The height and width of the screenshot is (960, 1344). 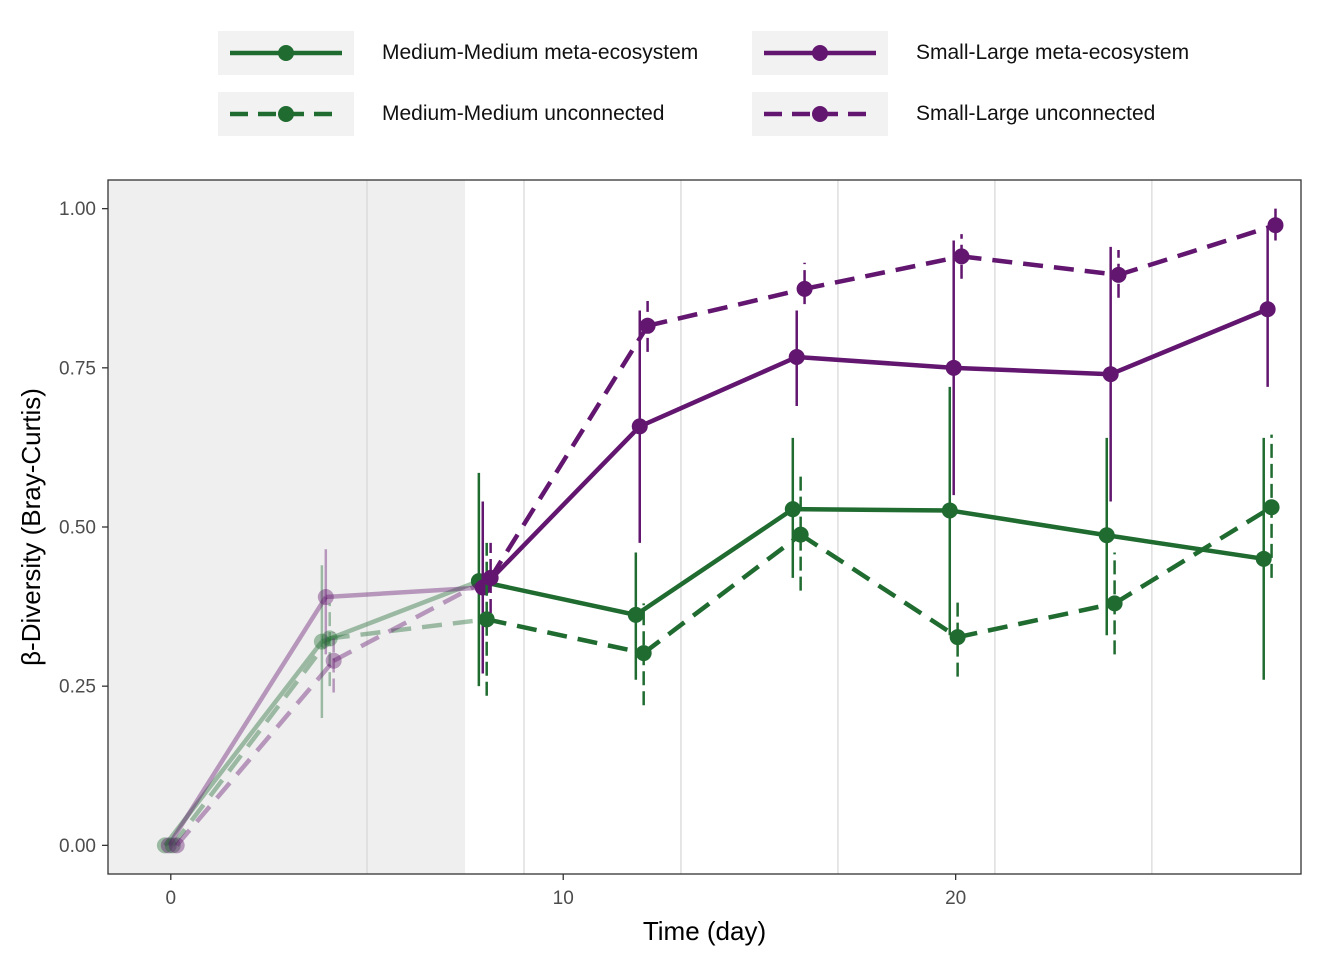 I want to click on legend-label: Medium-Medium unconnected, so click(x=523, y=113).